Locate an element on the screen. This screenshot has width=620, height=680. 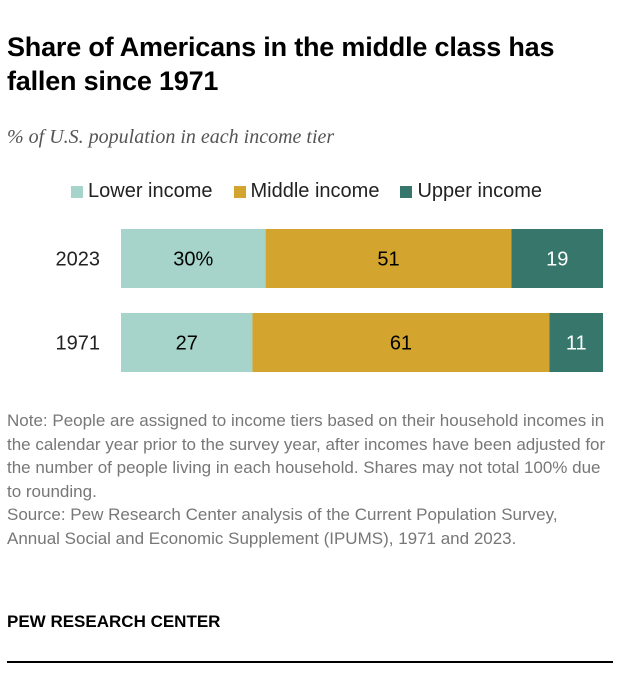
data-label: 11 is located at coordinates (576, 344).